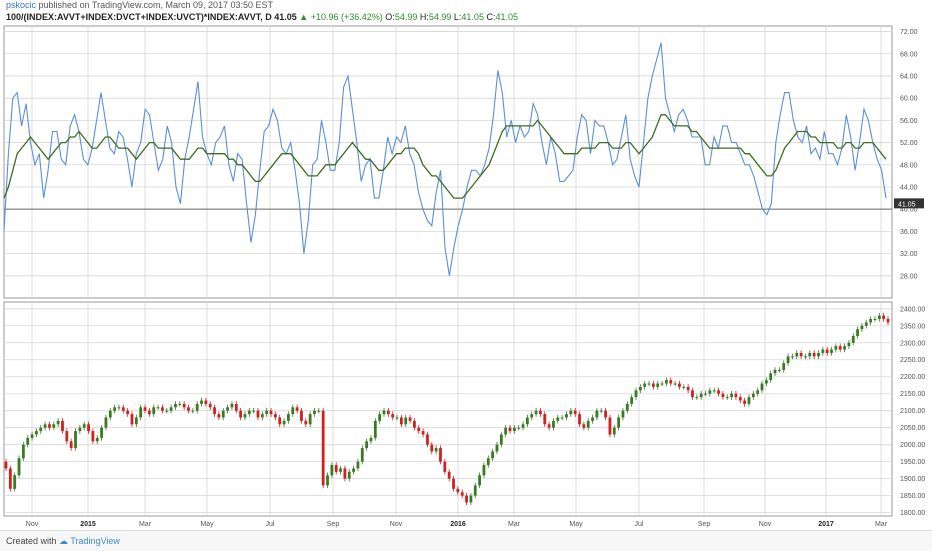 The image size is (932, 551). Describe the element at coordinates (909, 99) in the screenshot. I see `ratio-y-tick-label: 60.00` at that location.